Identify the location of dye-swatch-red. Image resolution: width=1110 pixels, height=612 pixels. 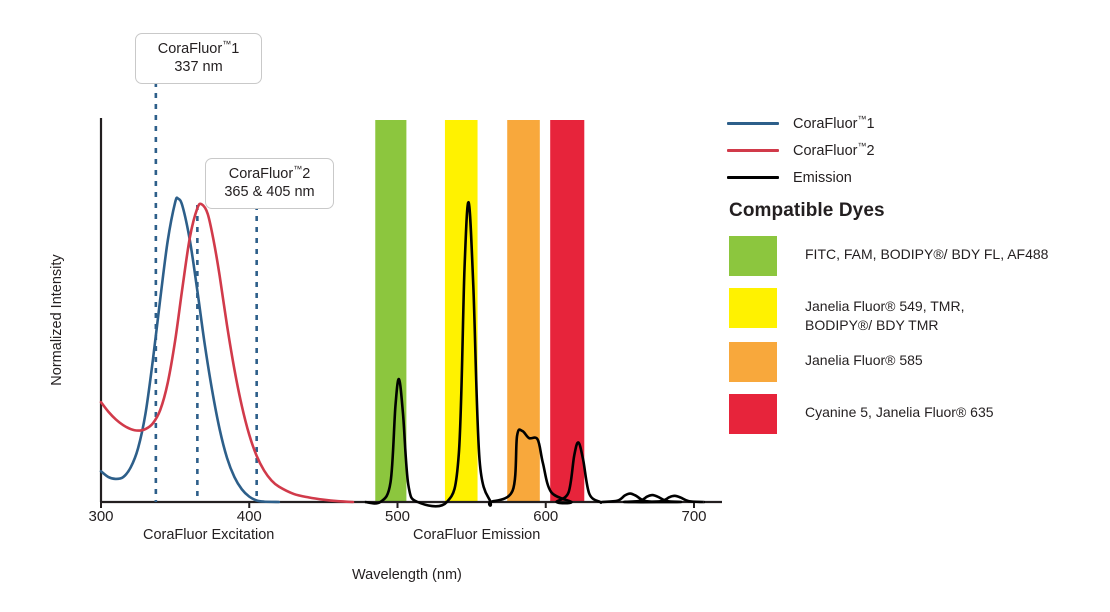
(753, 414).